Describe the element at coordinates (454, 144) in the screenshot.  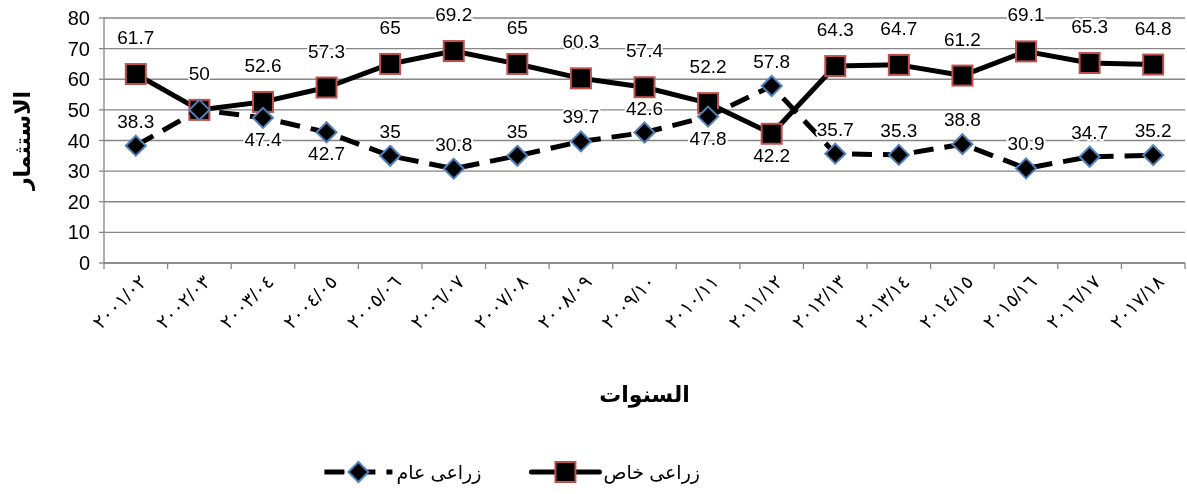
I see `data-label: 30.8` at that location.